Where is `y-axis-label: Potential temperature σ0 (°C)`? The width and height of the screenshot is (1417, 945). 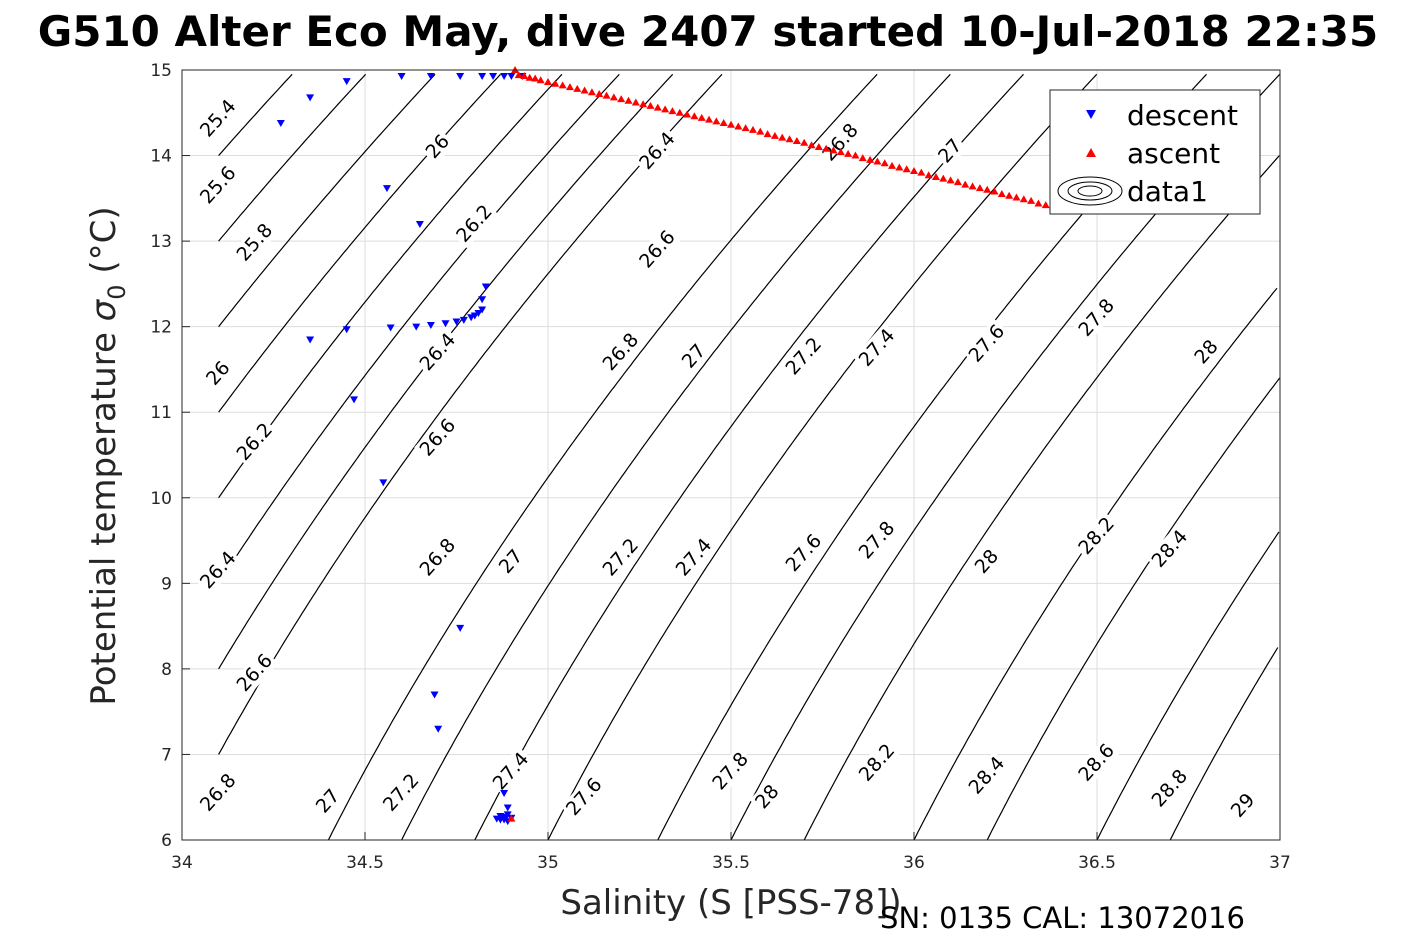
y-axis-label: Potential temperature σ0 (°C) is located at coordinates (107, 455).